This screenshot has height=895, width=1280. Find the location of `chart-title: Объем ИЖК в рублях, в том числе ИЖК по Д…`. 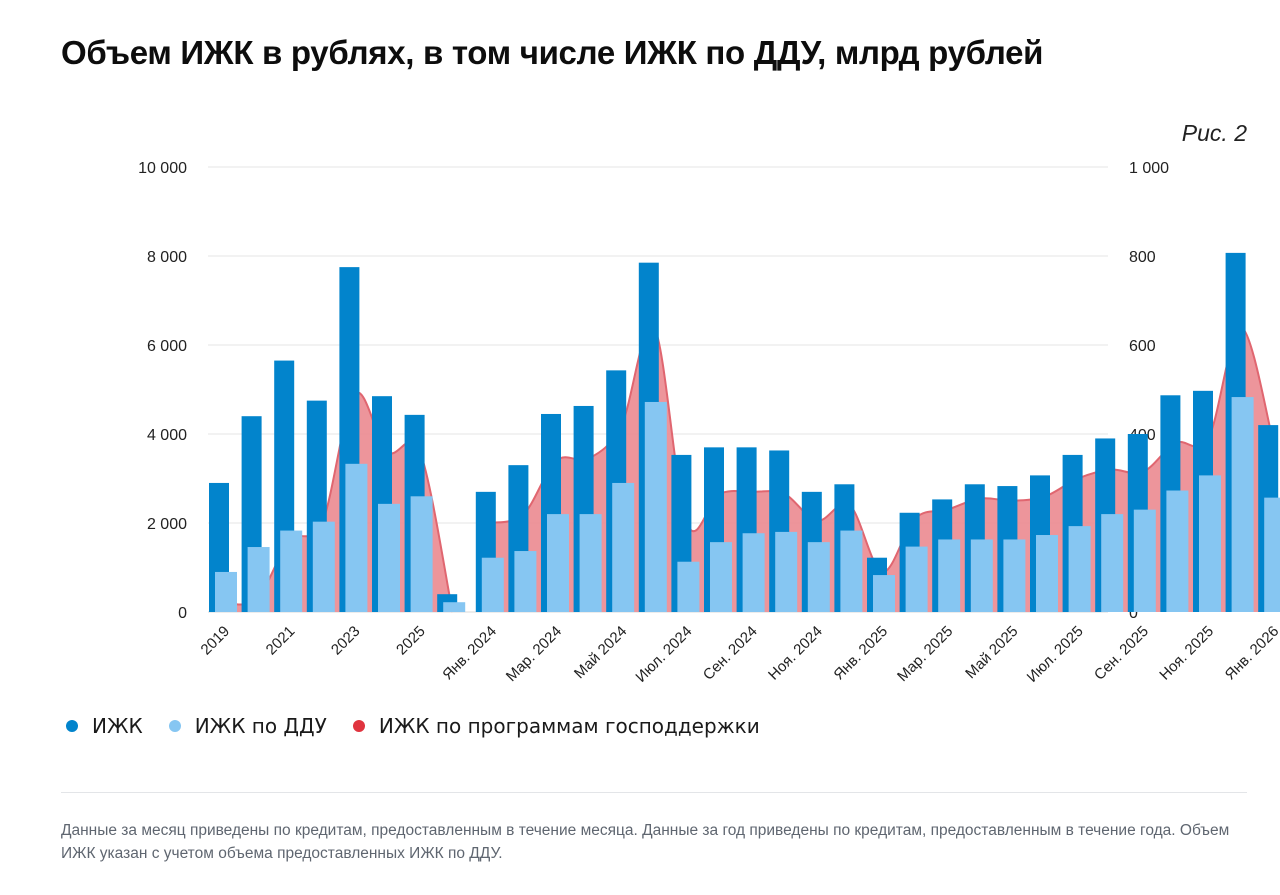

chart-title: Объем ИЖК в рублях, в том числе ИЖК по Д… is located at coordinates (552, 52).